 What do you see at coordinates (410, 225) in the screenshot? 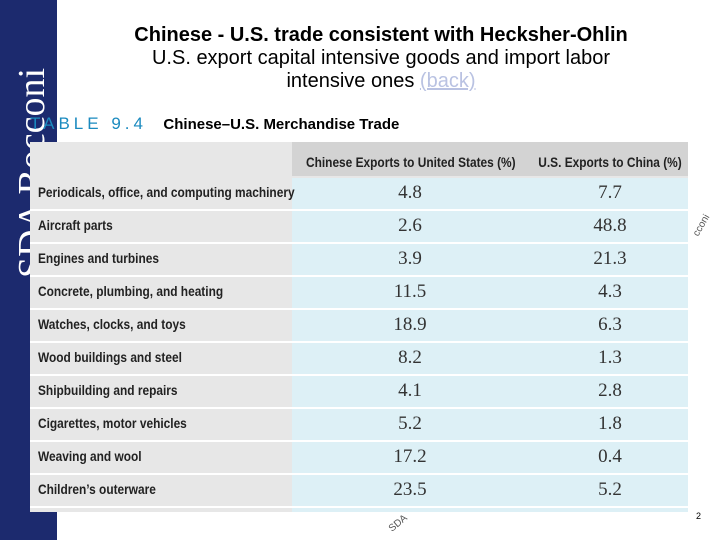
I see `chinese-exports-value: 2.6` at bounding box center [410, 225].